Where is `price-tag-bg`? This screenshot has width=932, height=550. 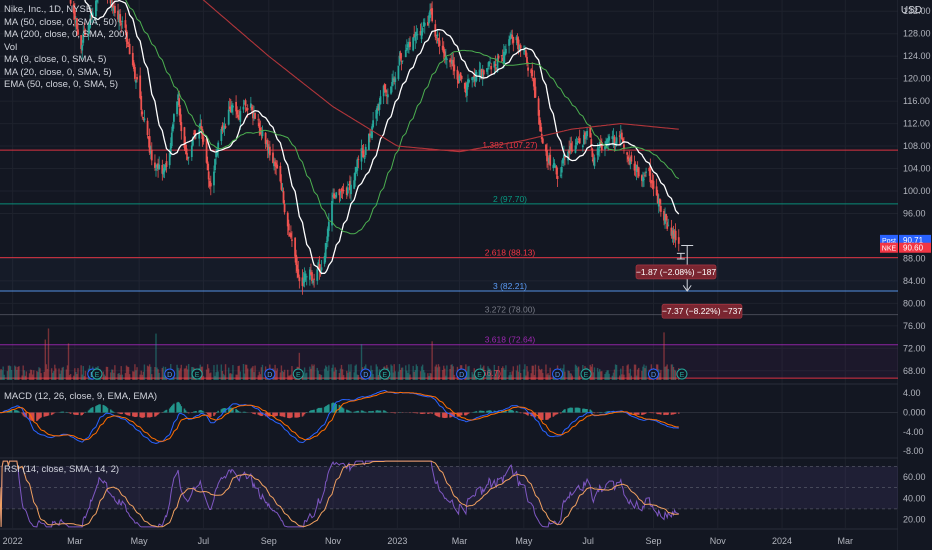
price-tag-bg is located at coordinates (915, 247).